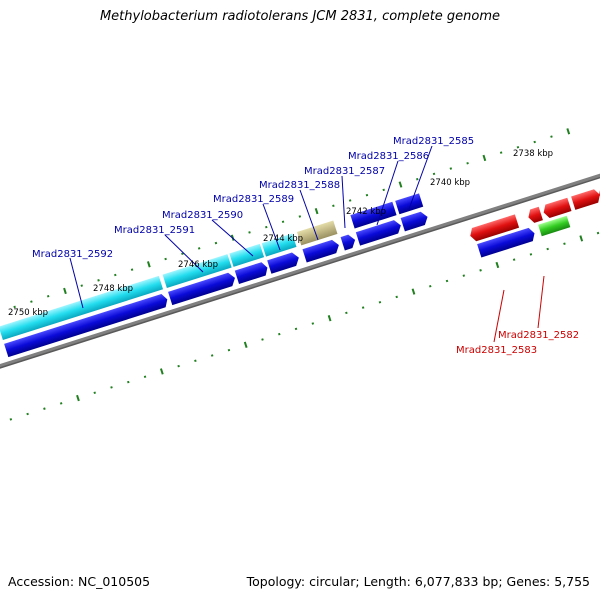 This screenshot has height=600, width=600. What do you see at coordinates (533, 154) in the screenshot?
I see `kbp-label: 2738 kbp` at bounding box center [533, 154].